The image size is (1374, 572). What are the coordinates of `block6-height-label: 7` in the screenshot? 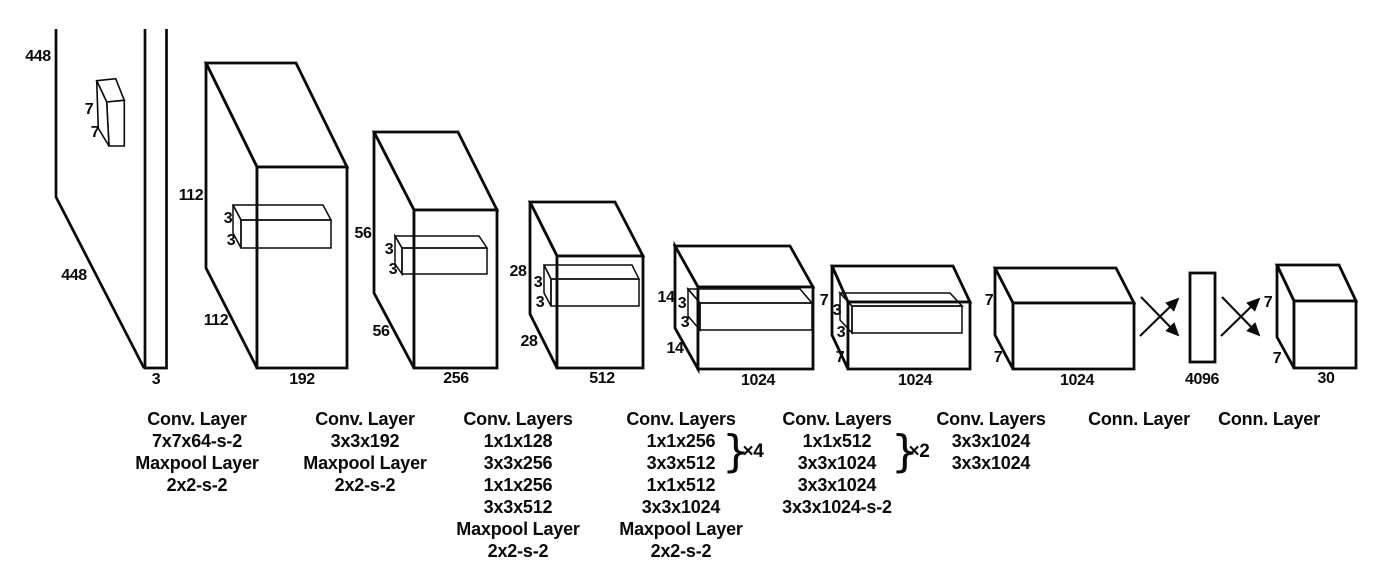 It's located at (989, 300).